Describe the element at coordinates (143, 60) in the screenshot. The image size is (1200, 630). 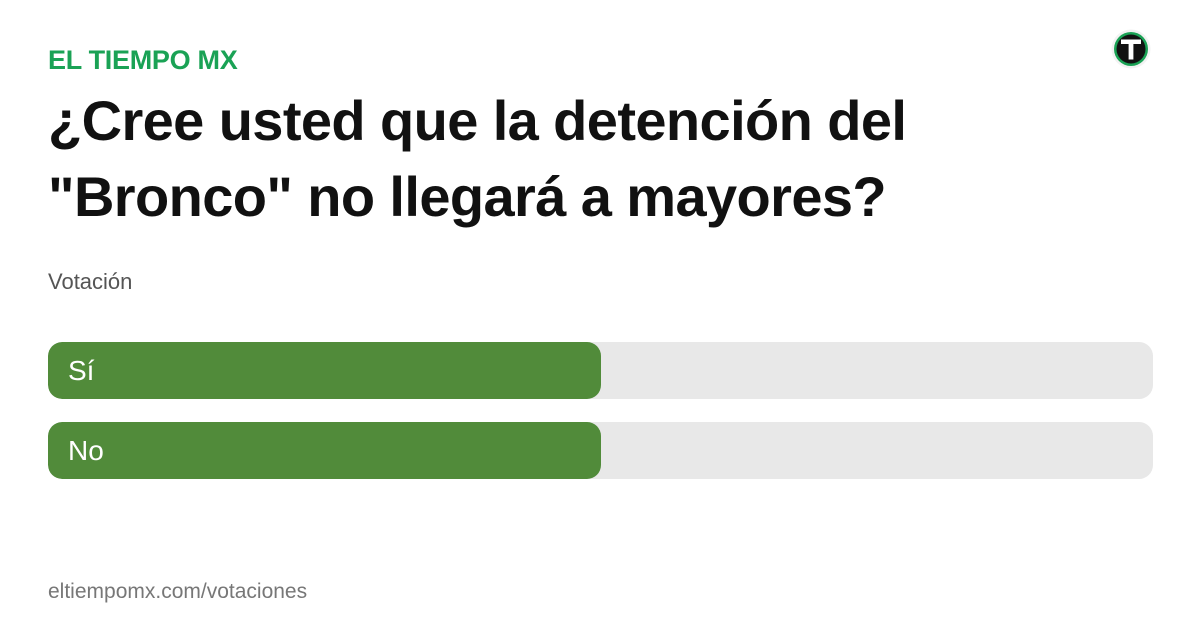
I see `brand-name: EL TIEMPO MX` at that location.